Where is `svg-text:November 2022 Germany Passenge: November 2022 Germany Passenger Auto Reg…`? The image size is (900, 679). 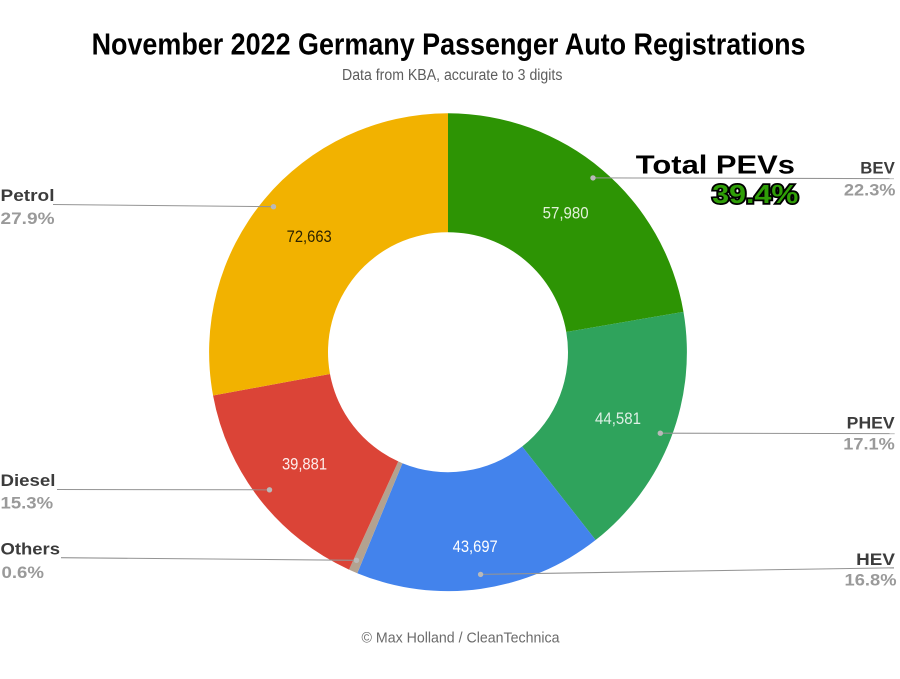 svg-text:November 2022 Germany Passenge: November 2022 Germany Passenger Auto Reg… is located at coordinates (449, 44).